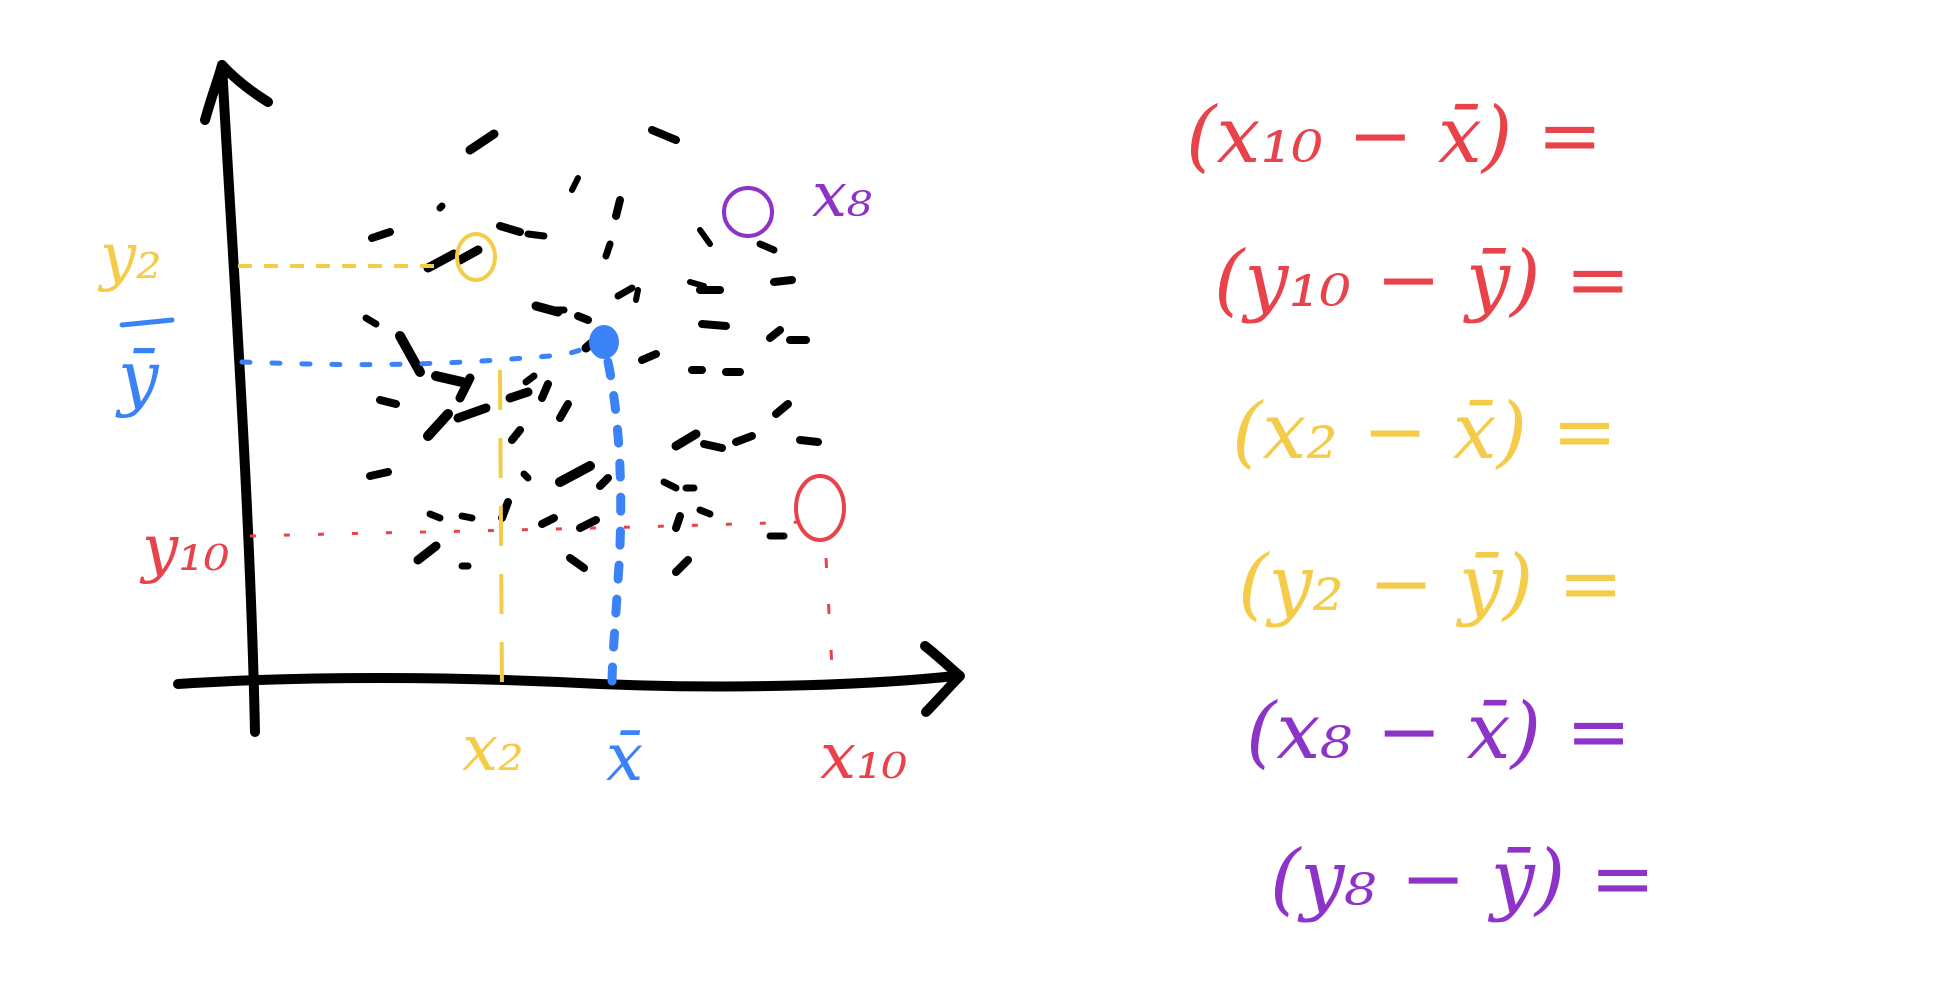 This screenshot has height=984, width=1960. I want to click on label-x10: x₁₀, so click(863, 757).